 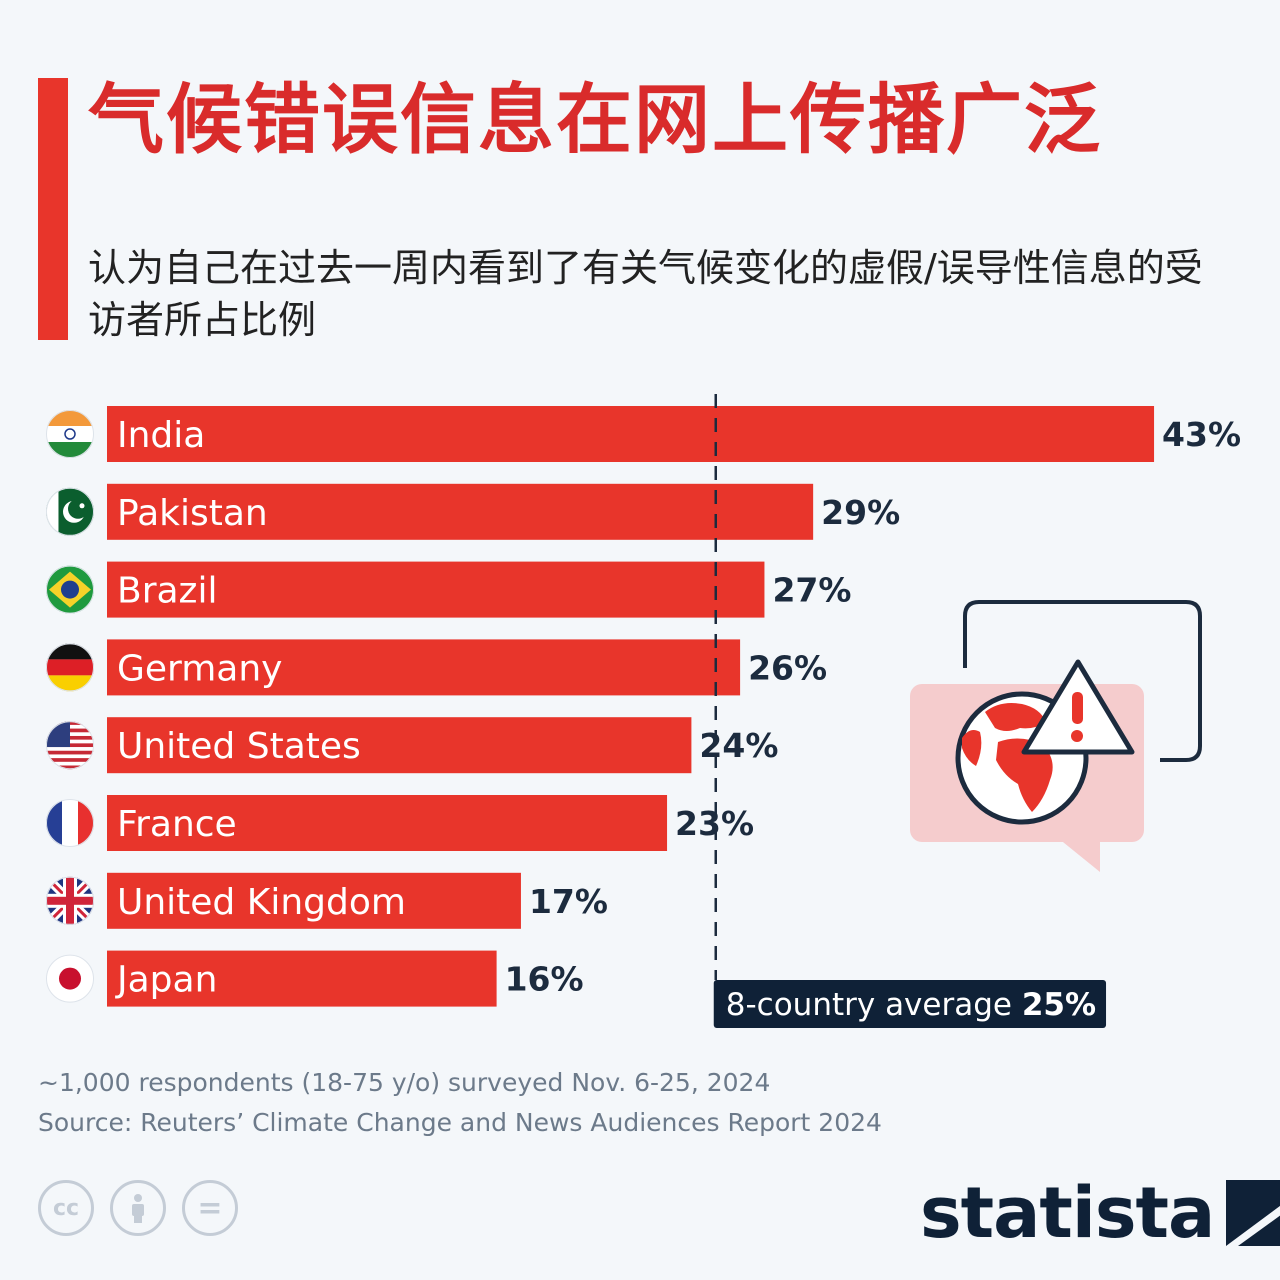 I want to click on category-label: Japan, so click(x=166, y=980).